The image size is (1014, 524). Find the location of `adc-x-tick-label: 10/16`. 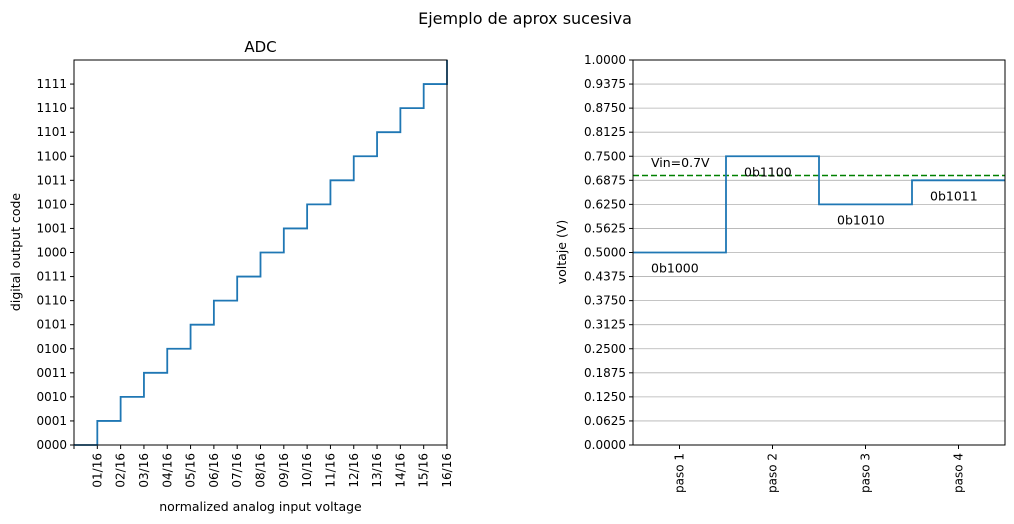

adc-x-tick-label: 10/16 is located at coordinates (307, 470).